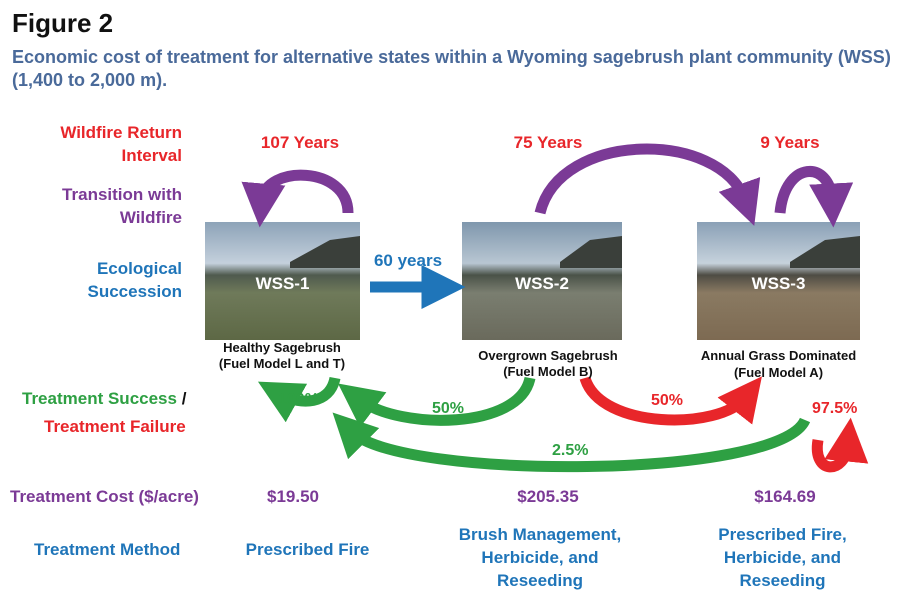 Image resolution: width=908 pixels, height=601 pixels. Describe the element at coordinates (785, 496) in the screenshot. I see `treatment-cost: $164.69` at that location.